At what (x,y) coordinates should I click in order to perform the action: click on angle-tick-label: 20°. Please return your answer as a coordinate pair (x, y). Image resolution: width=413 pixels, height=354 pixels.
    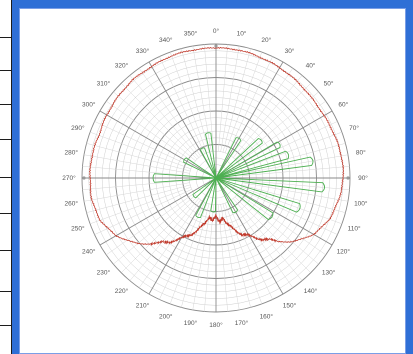
    Looking at the image, I should click on (266, 40).